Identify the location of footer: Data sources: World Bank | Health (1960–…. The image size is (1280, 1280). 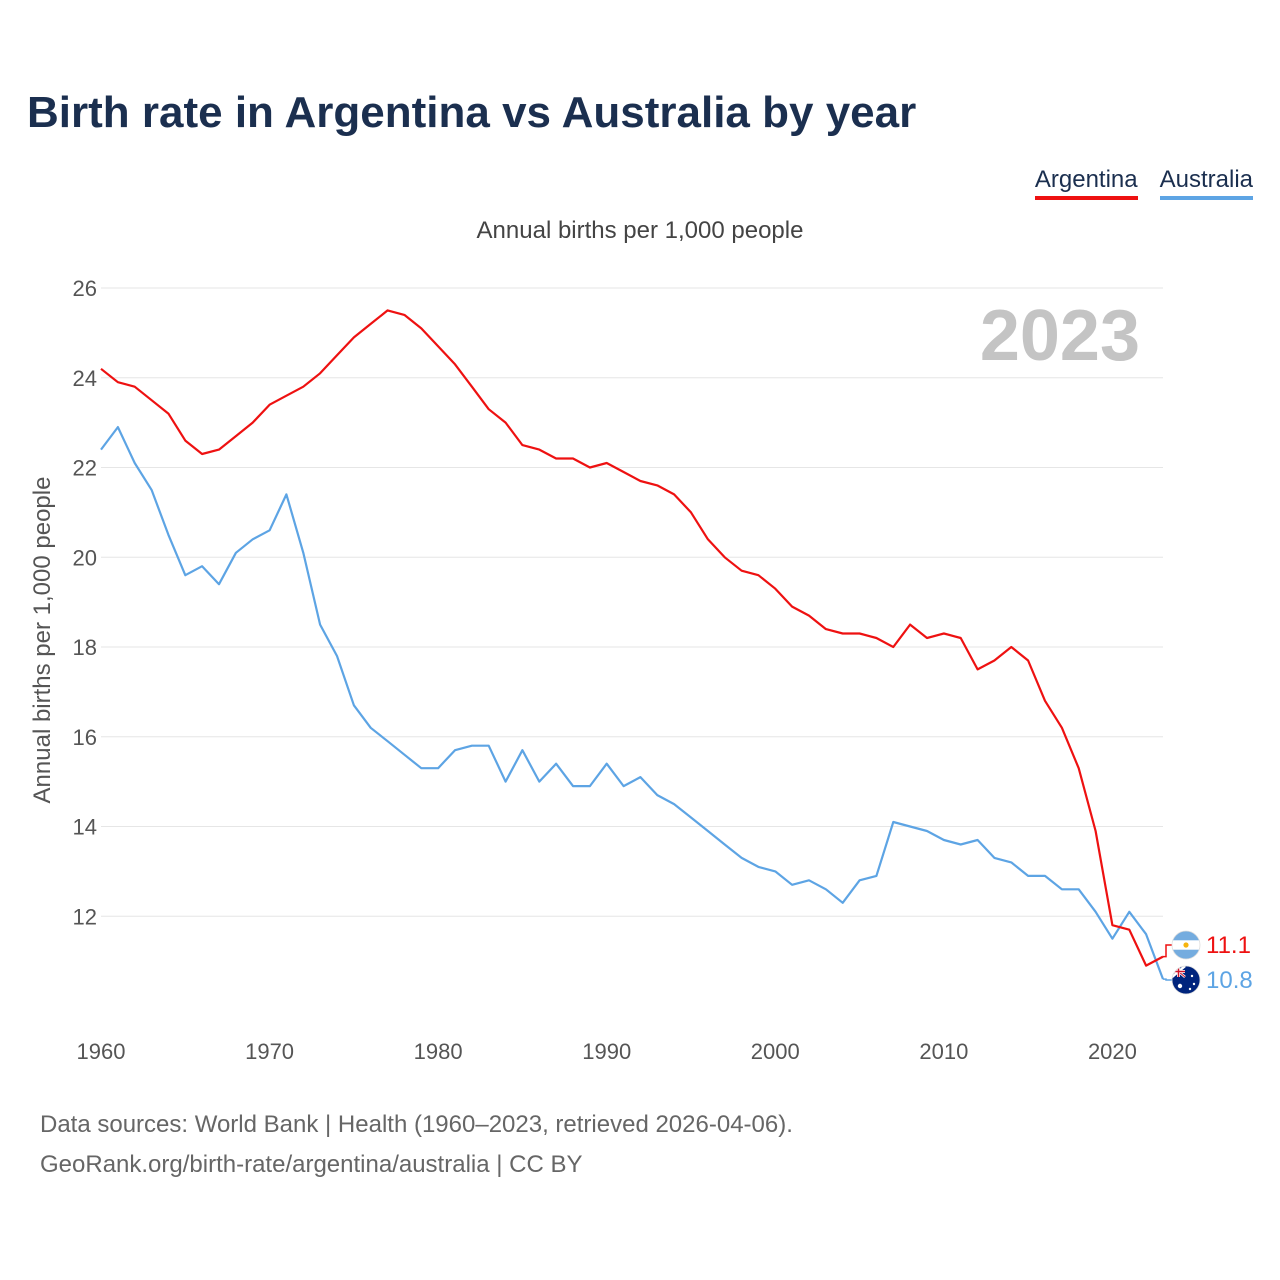
(416, 1145).